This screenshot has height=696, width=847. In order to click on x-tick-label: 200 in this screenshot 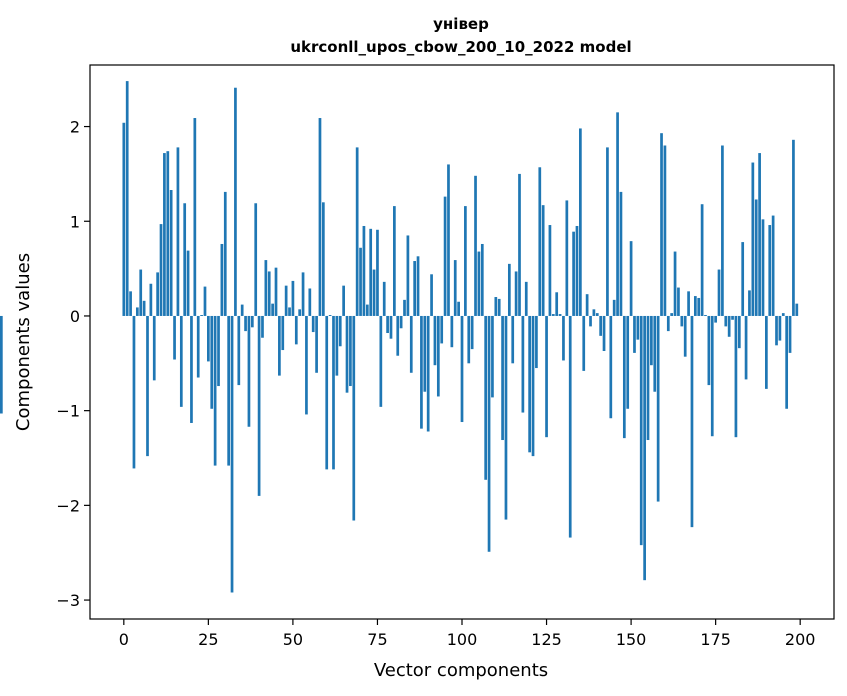, I will do `click(800, 639)`.